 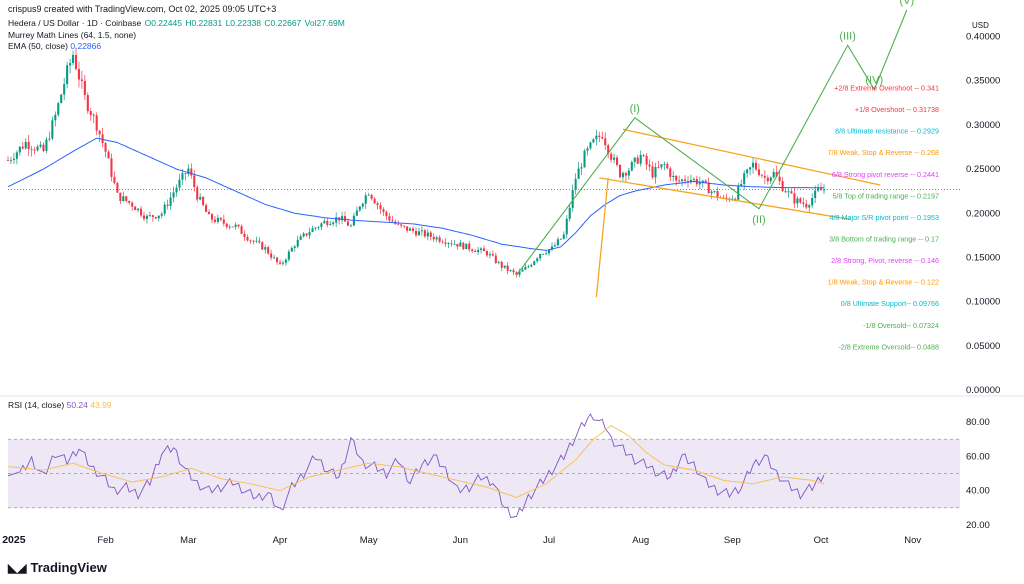 What do you see at coordinates (751, 157) in the screenshot?
I see `wedge-upper-line` at bounding box center [751, 157].